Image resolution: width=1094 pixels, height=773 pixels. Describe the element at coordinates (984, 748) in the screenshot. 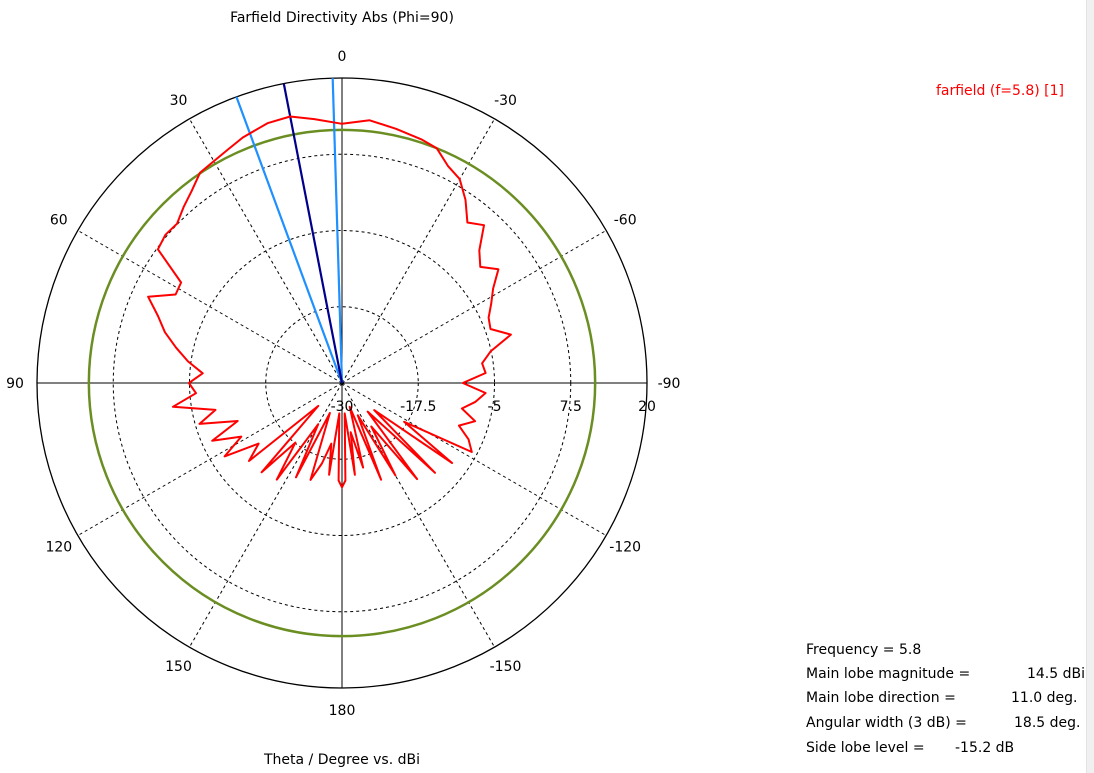

I see `result-side-lobe-value: -15.2 dB` at that location.